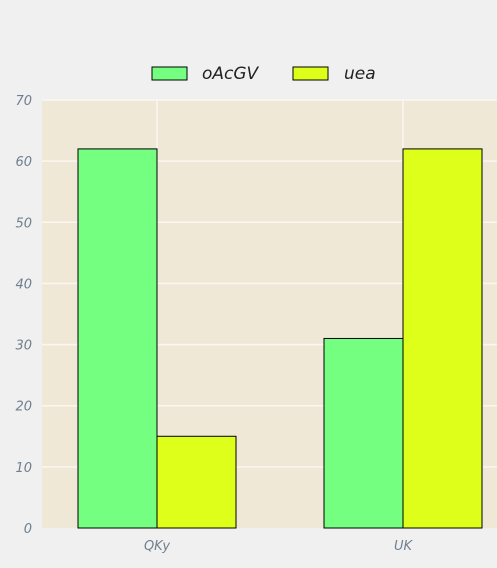 The height and width of the screenshot is (568, 497). What do you see at coordinates (23, 284) in the screenshot?
I see `y-tick-label-40: 40` at bounding box center [23, 284].